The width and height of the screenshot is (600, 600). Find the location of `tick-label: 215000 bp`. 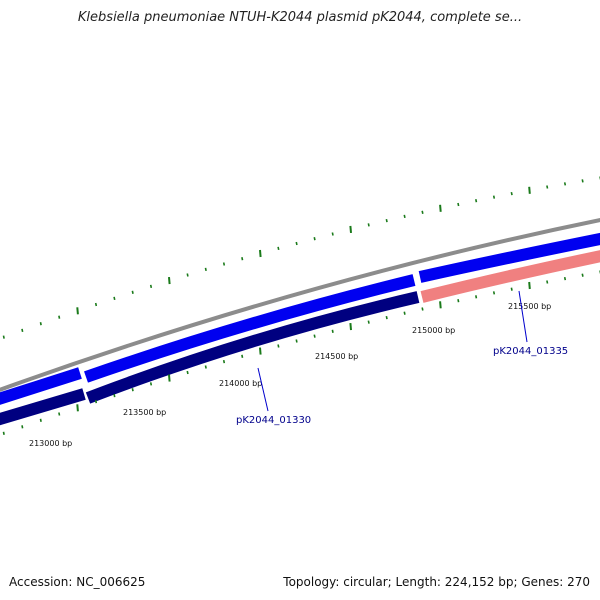

tick-label: 215000 bp is located at coordinates (433, 330).